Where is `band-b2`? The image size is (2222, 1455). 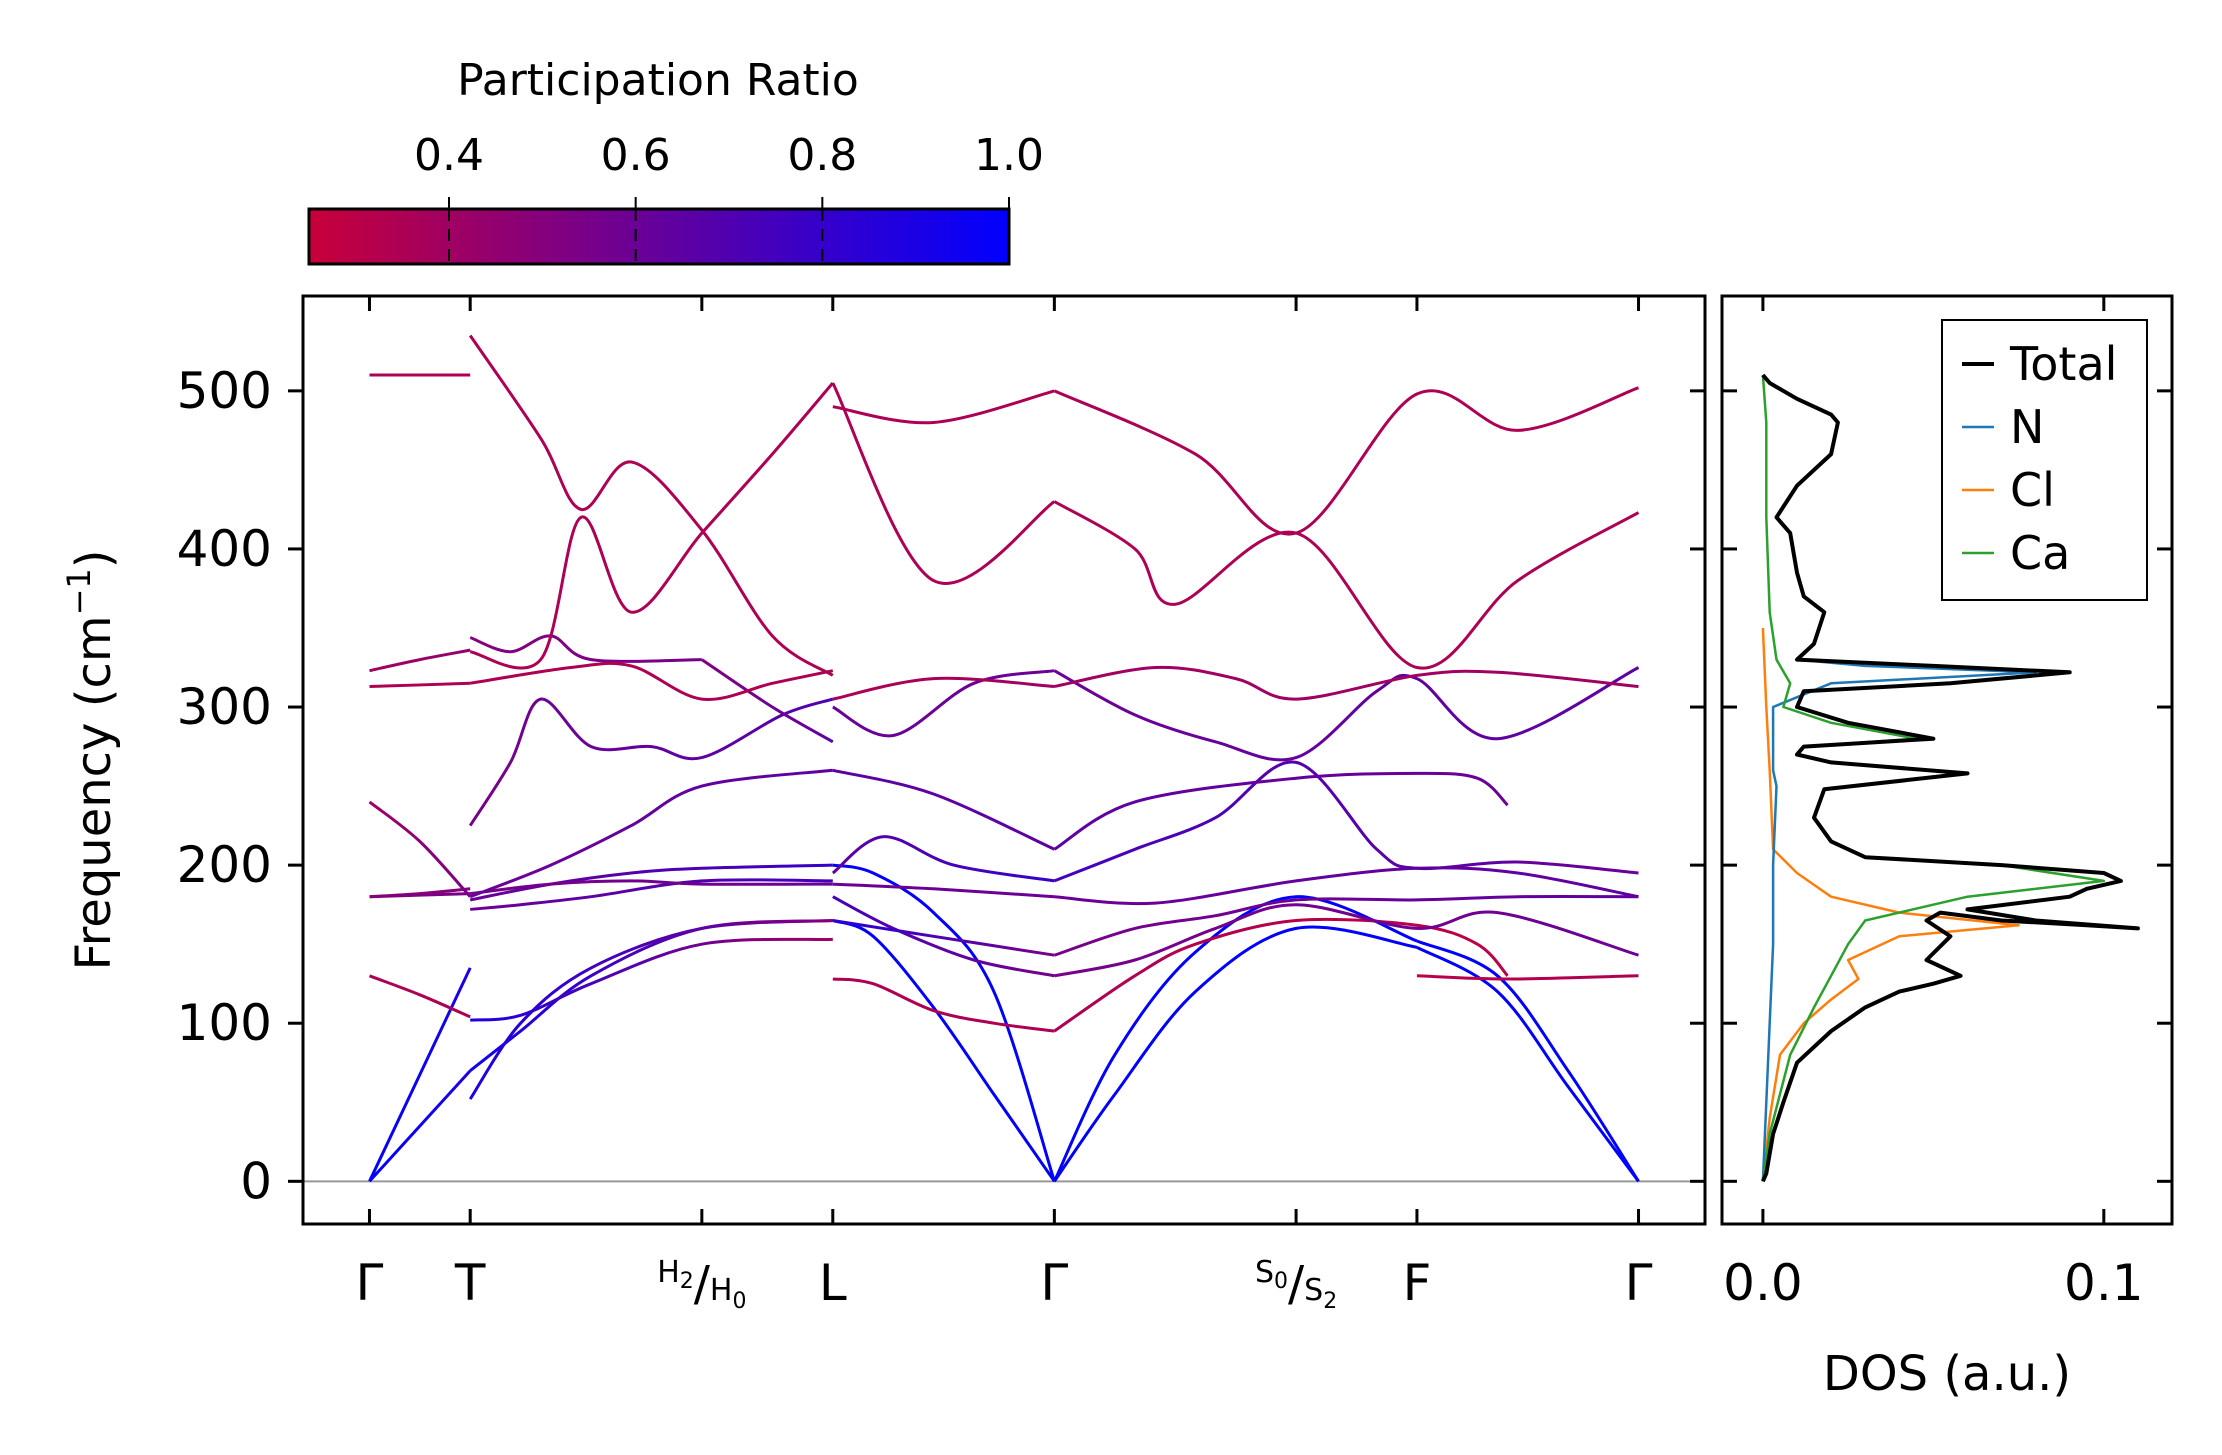
band-b2 is located at coordinates (1004, 1023).